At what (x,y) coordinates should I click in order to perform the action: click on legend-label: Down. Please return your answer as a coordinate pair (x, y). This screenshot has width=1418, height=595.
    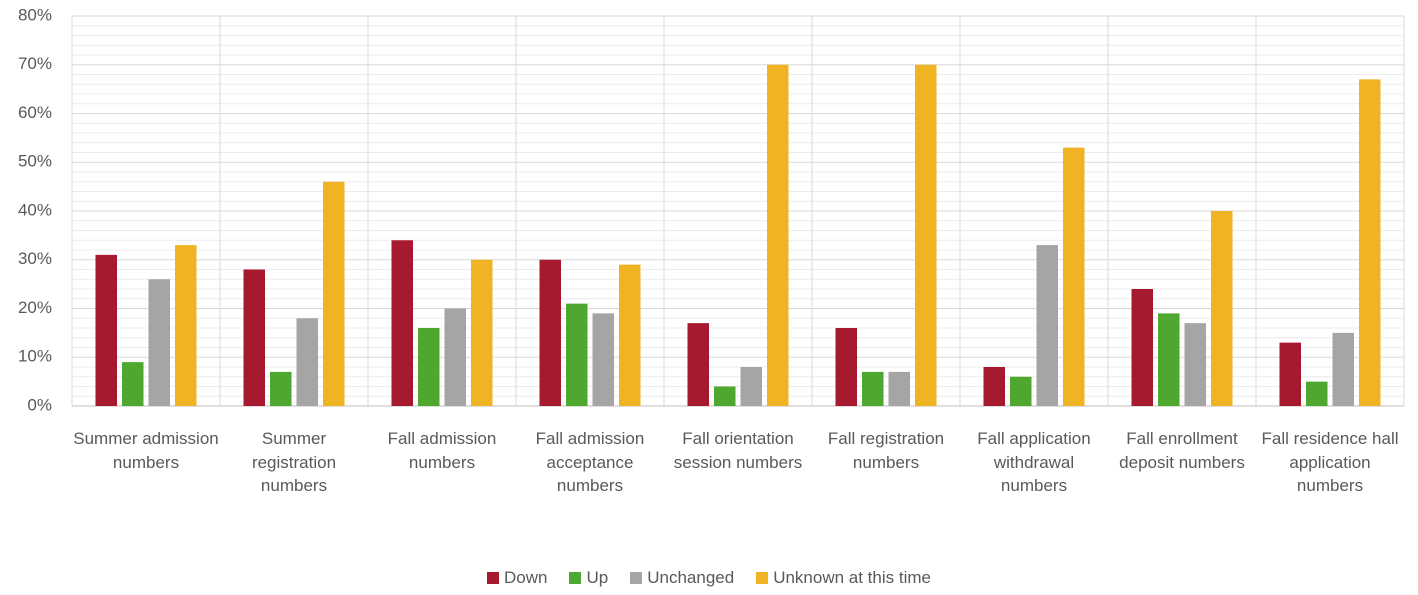
    Looking at the image, I should click on (526, 577).